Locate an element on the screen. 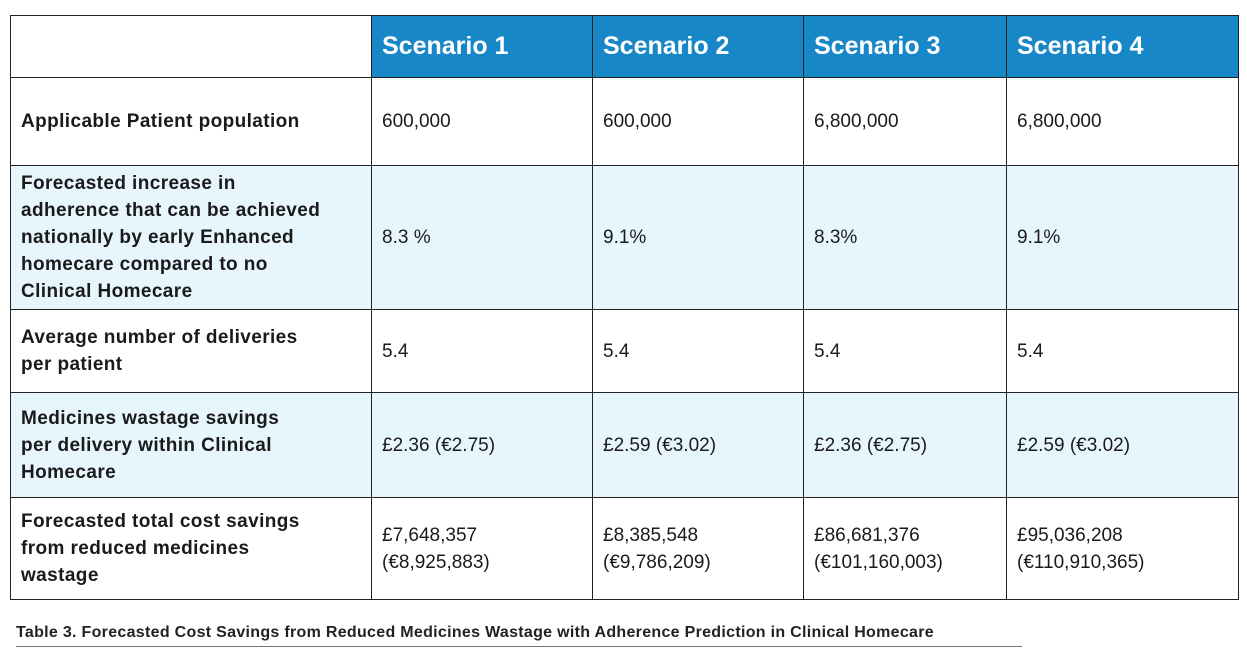 This screenshot has width=1247, height=657. cell: £7,648,357 (€8,925,883) is located at coordinates (482, 548).